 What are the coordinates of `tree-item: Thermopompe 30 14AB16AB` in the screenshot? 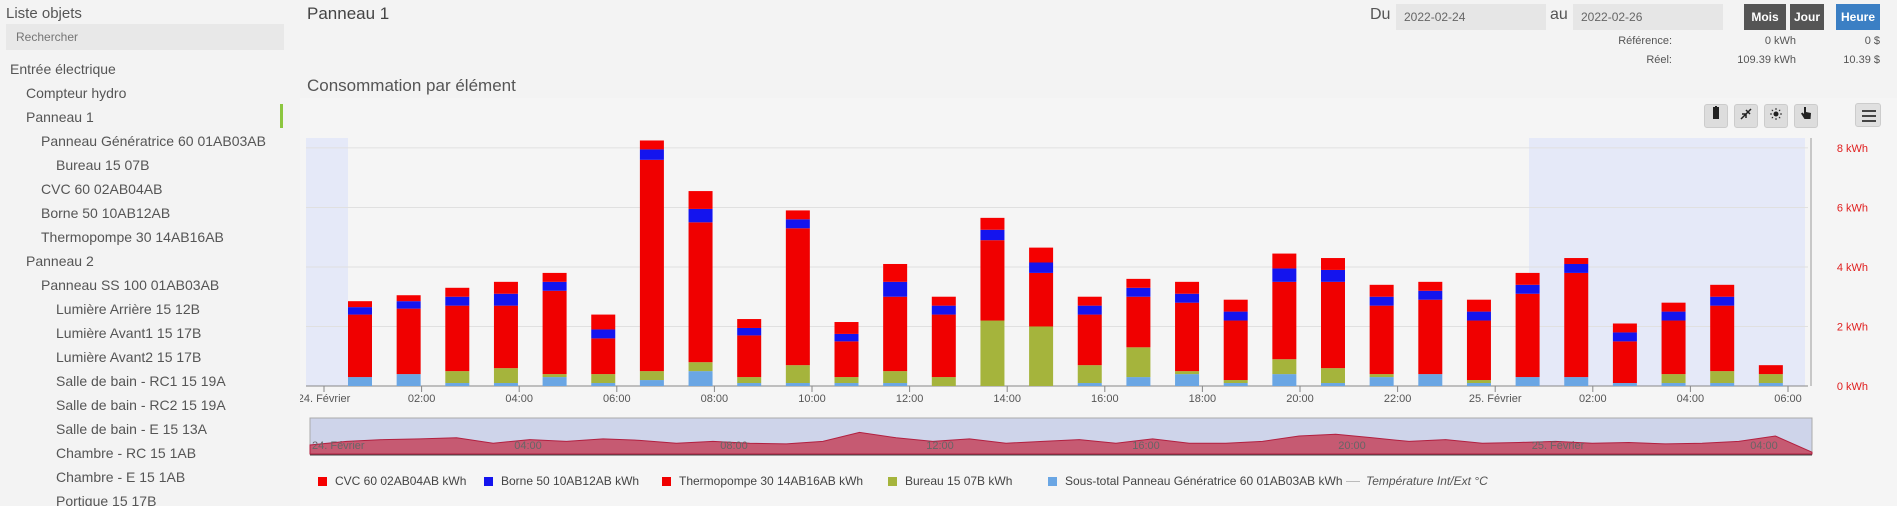 It's located at (132, 237).